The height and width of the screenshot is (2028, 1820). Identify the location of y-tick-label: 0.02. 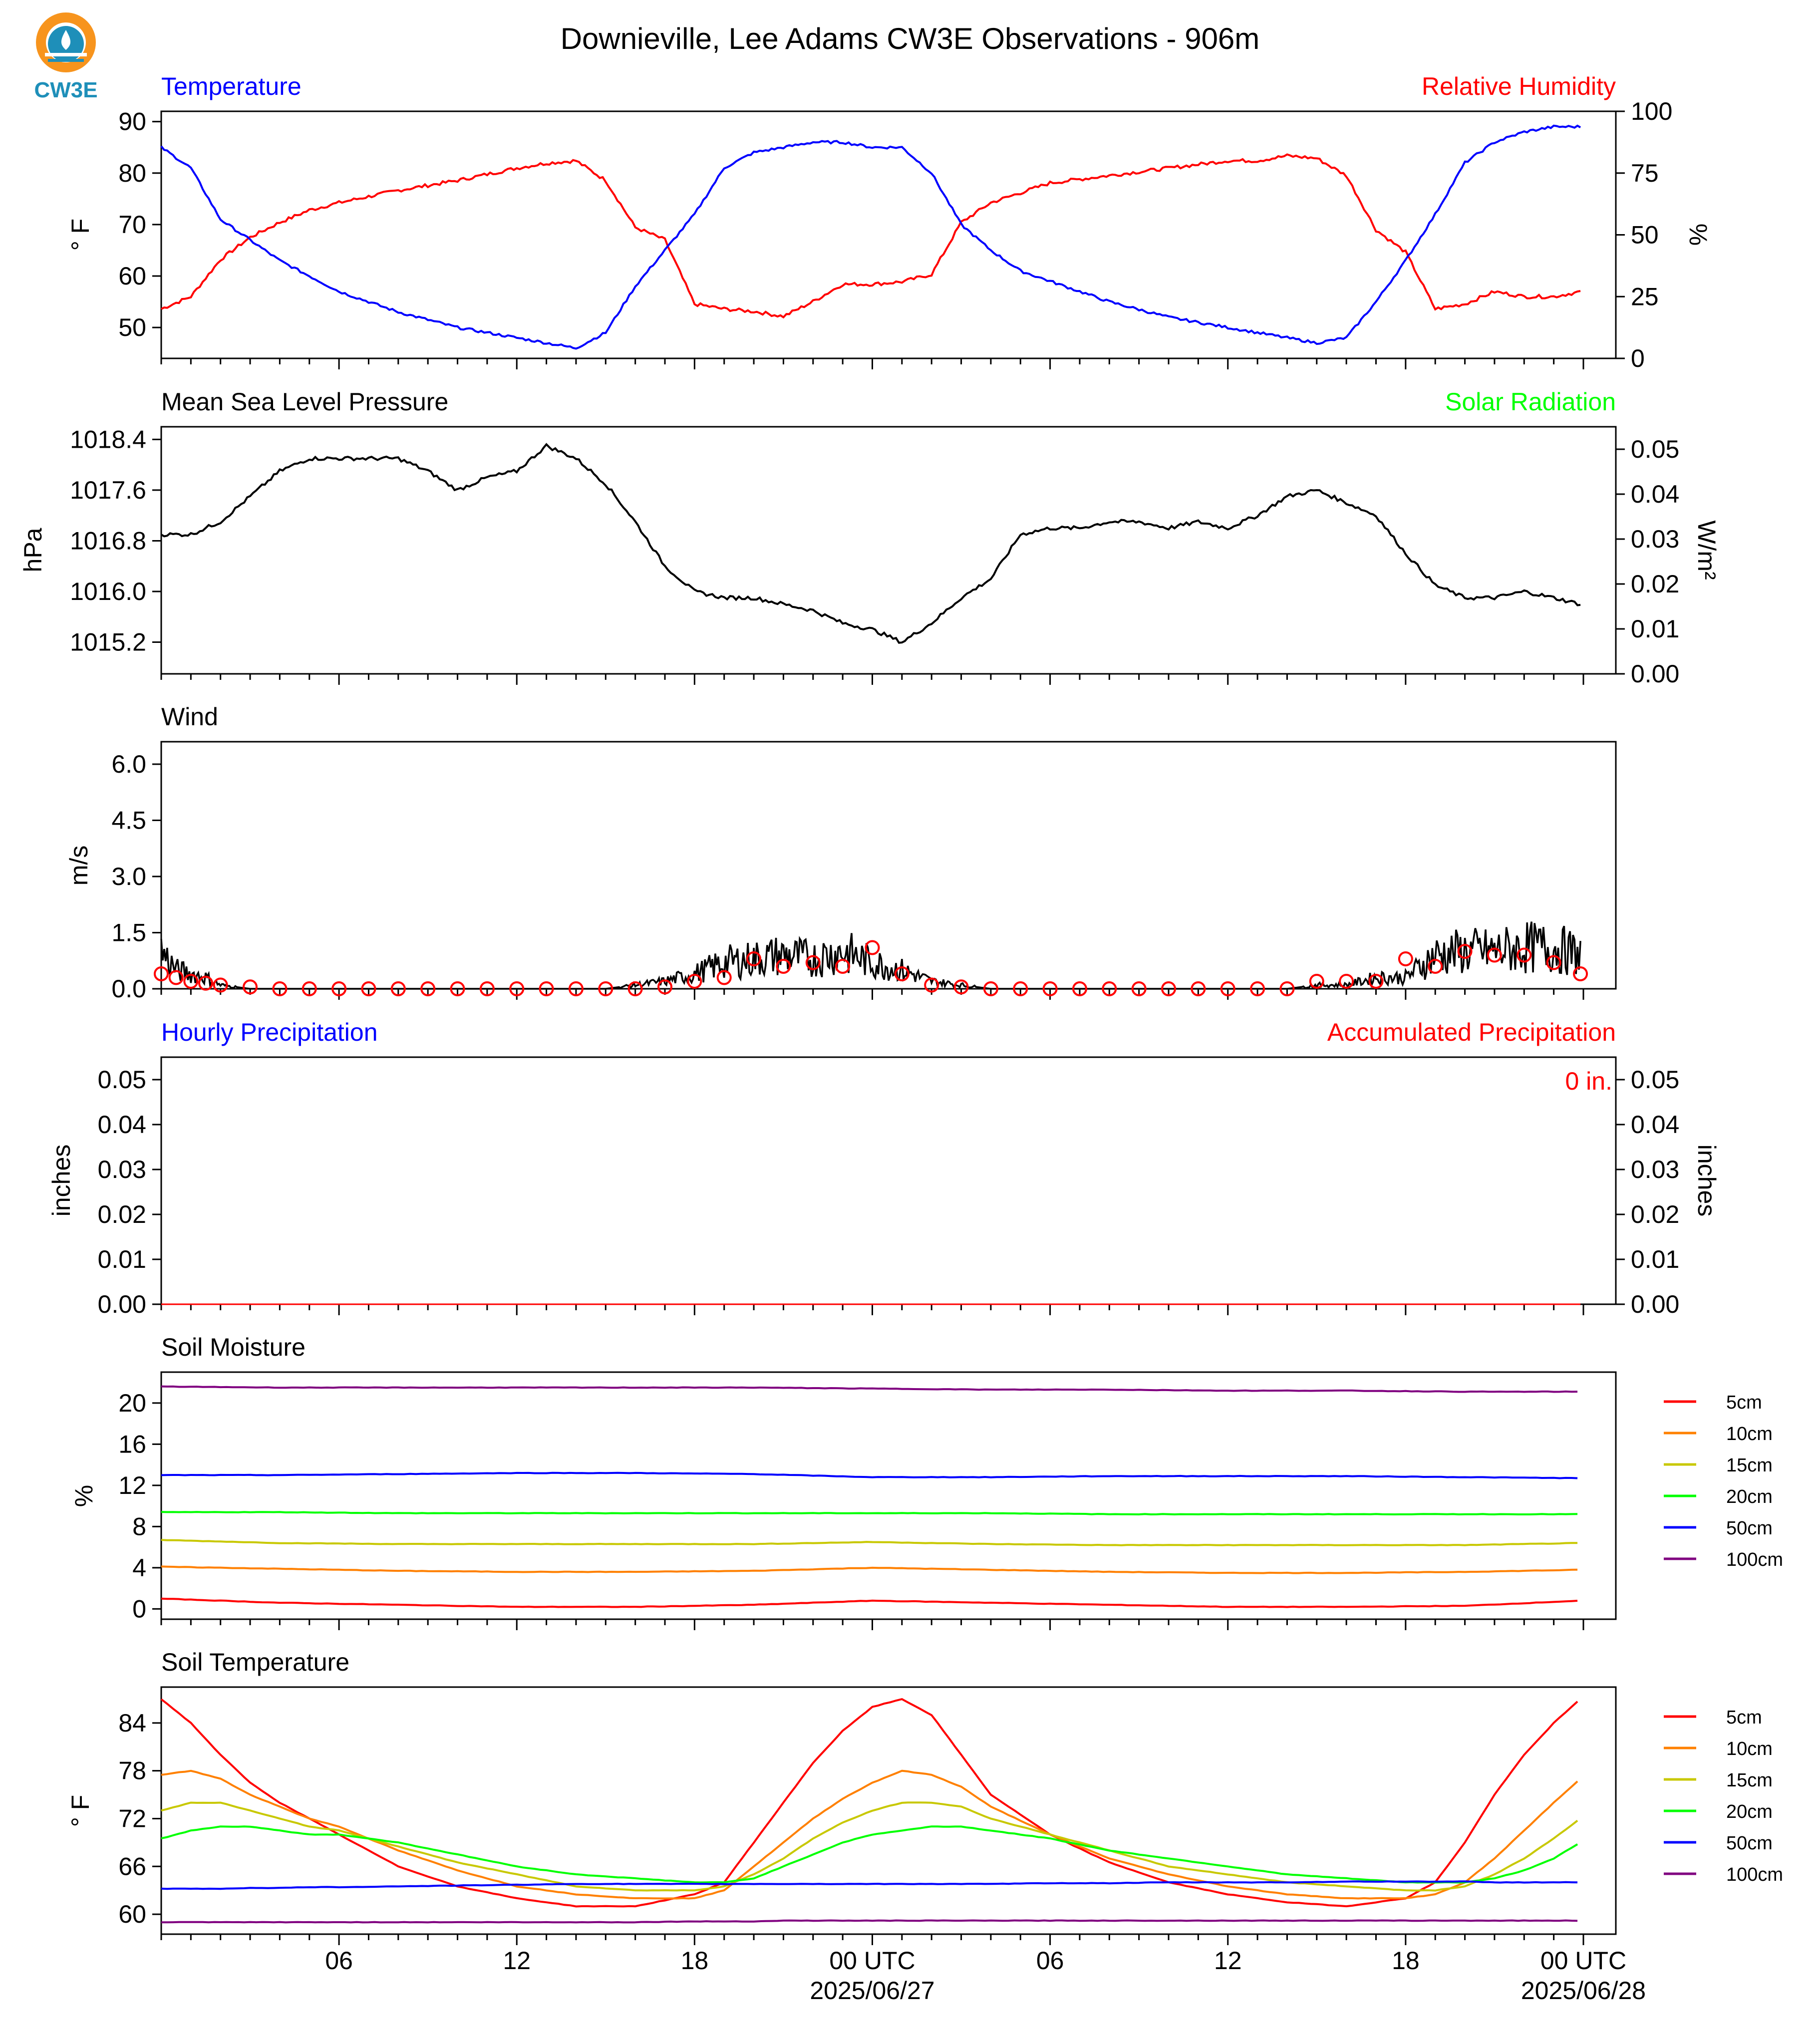
(122, 1214).